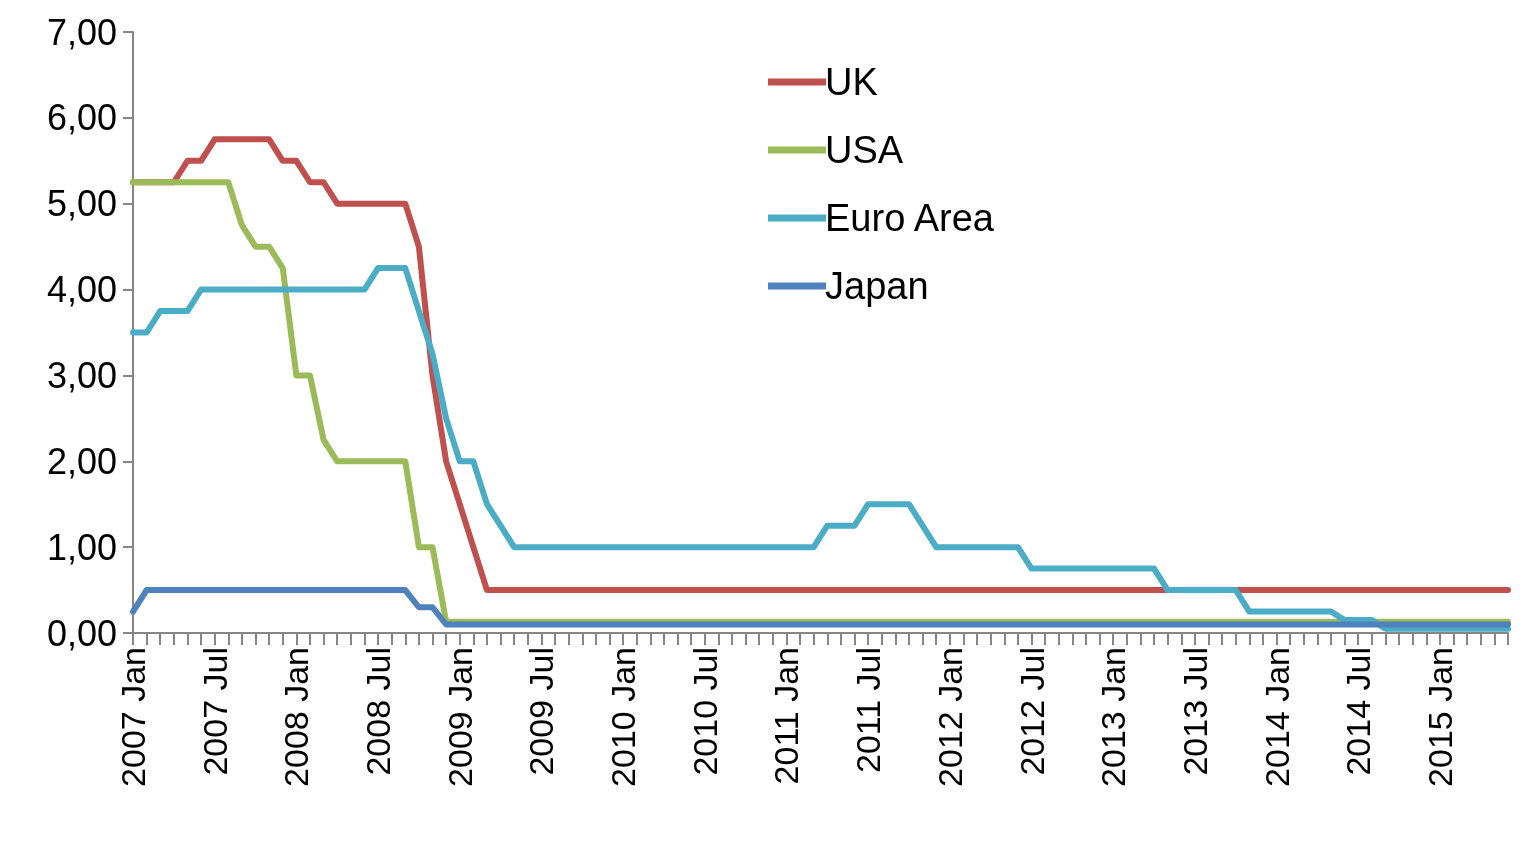  I want to click on legend-label: Euro Area, so click(910, 218).